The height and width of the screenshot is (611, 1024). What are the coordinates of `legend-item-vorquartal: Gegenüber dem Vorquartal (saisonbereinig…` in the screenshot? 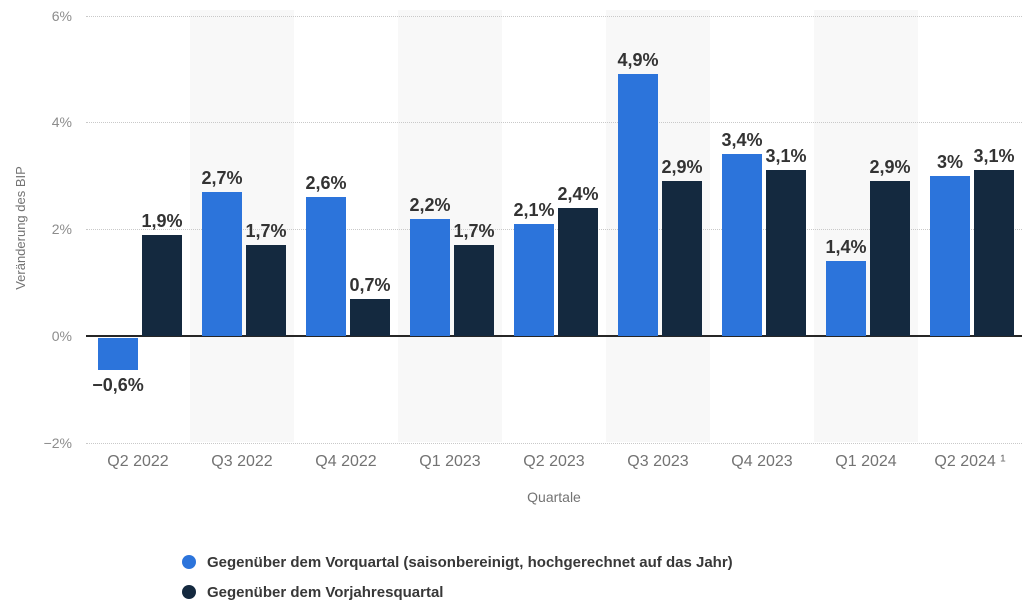 It's located at (457, 562).